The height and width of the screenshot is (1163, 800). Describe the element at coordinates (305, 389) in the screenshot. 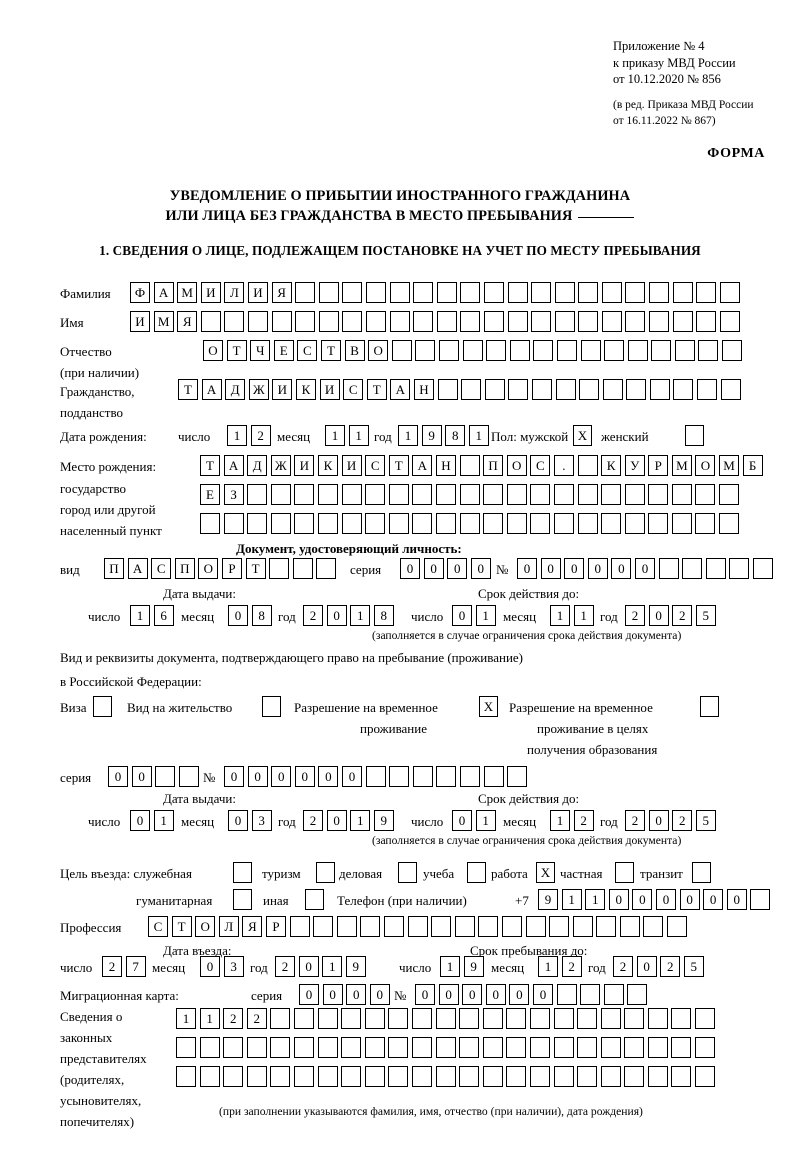

I see `char-cell: К` at that location.